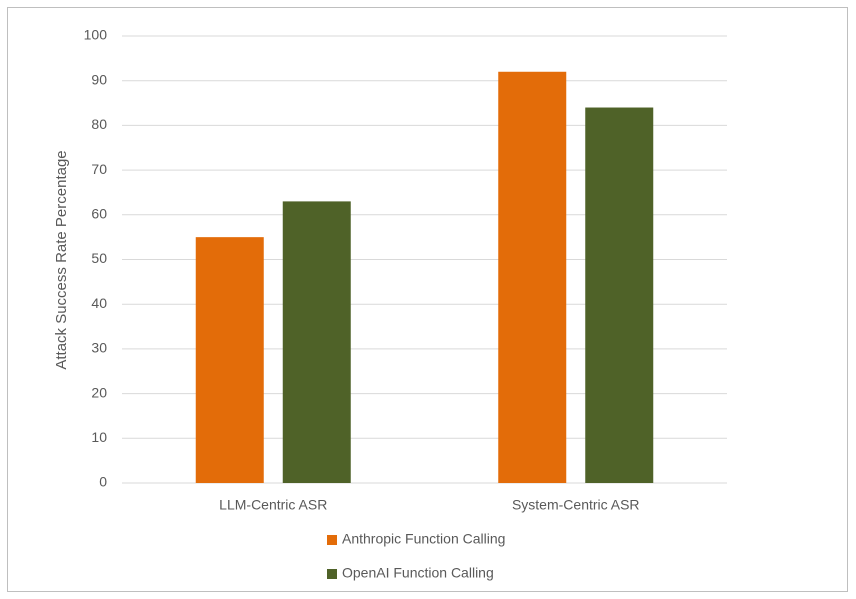  I want to click on y-tick-label: 60, so click(99, 214).